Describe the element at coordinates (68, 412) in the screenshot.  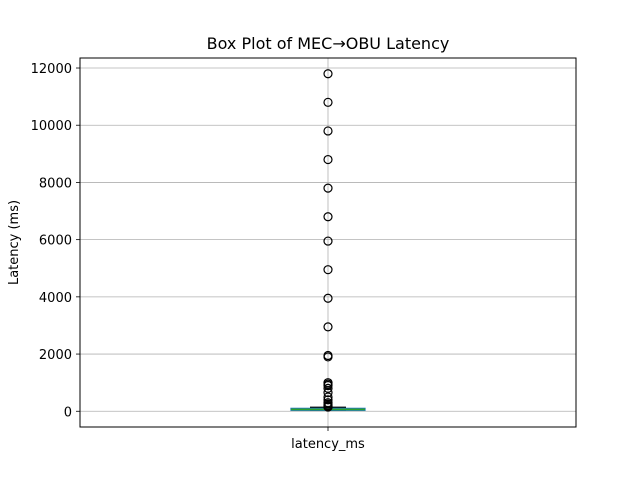
I see `y-tick-label: 0` at that location.